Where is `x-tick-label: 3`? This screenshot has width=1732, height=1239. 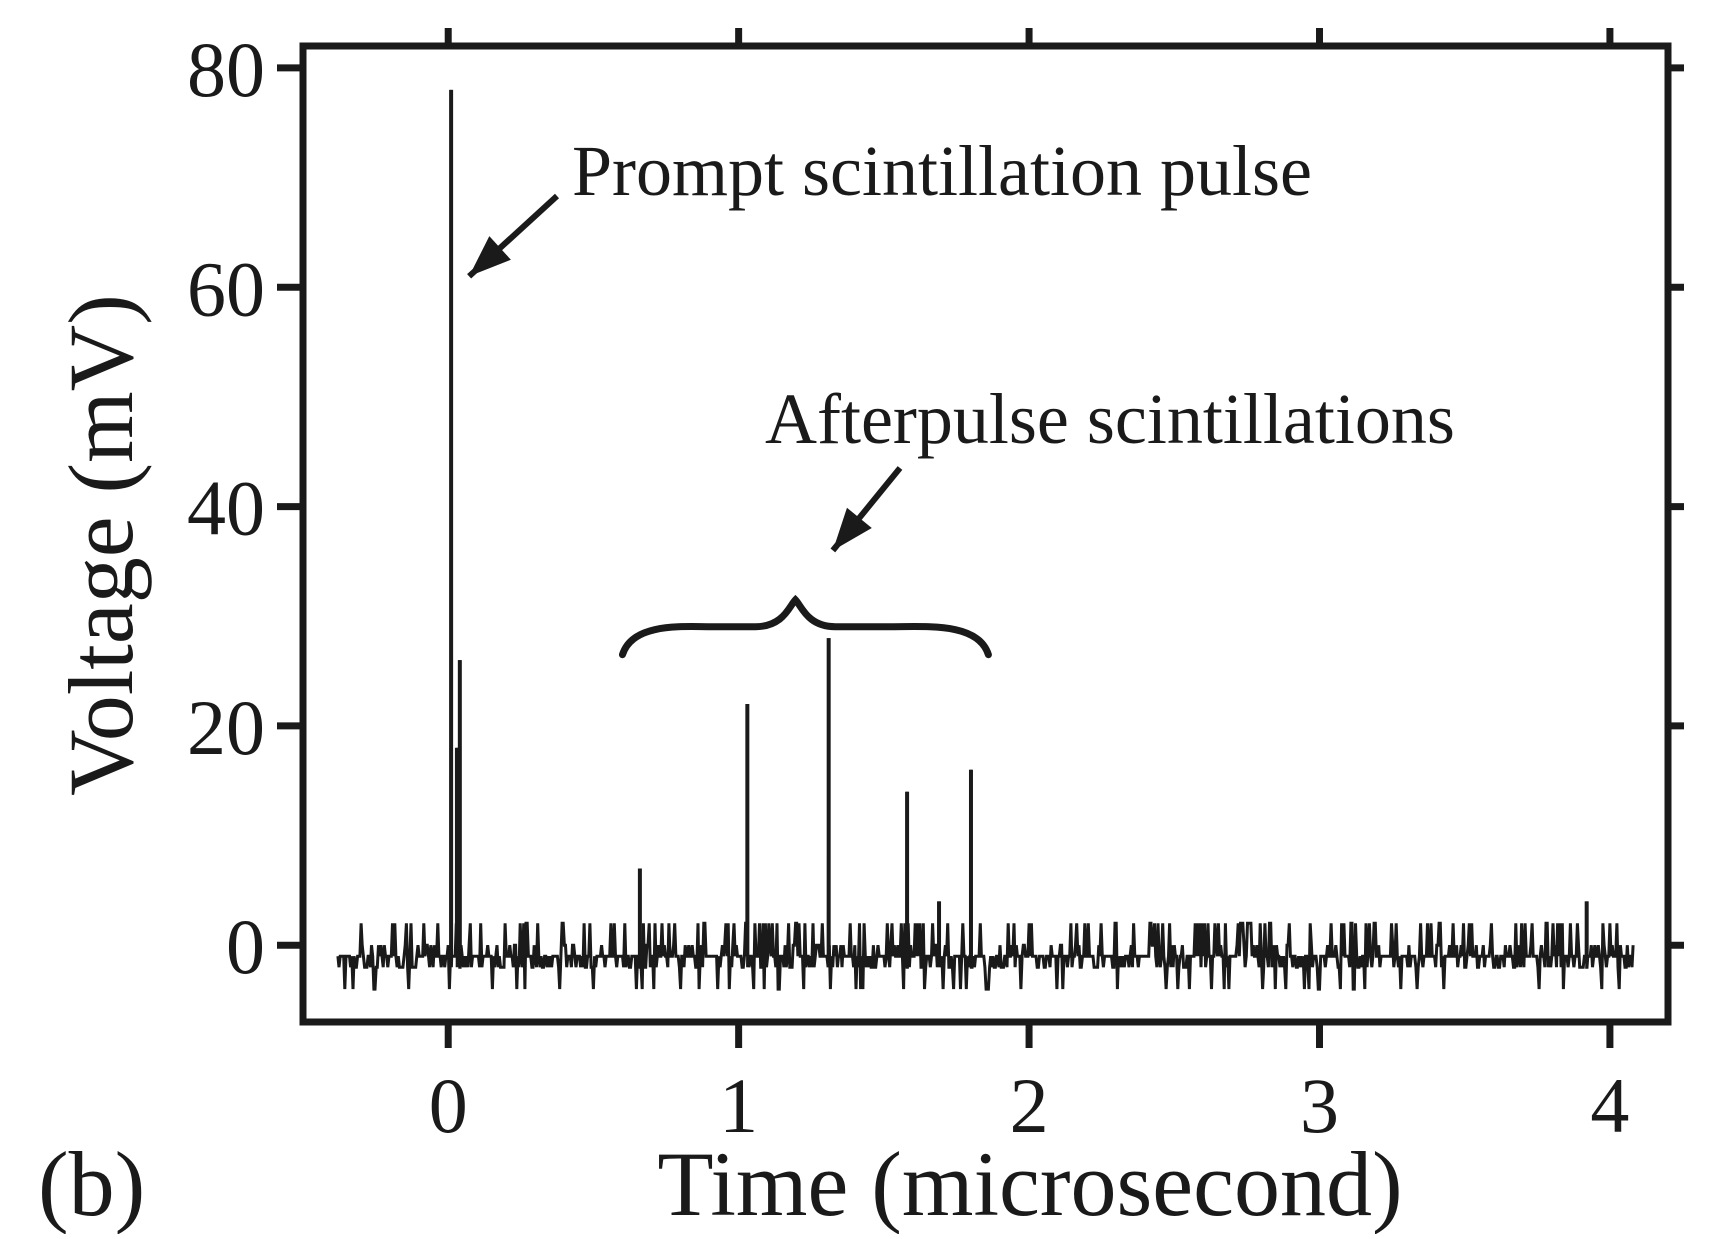
x-tick-label: 3 is located at coordinates (1319, 1105).